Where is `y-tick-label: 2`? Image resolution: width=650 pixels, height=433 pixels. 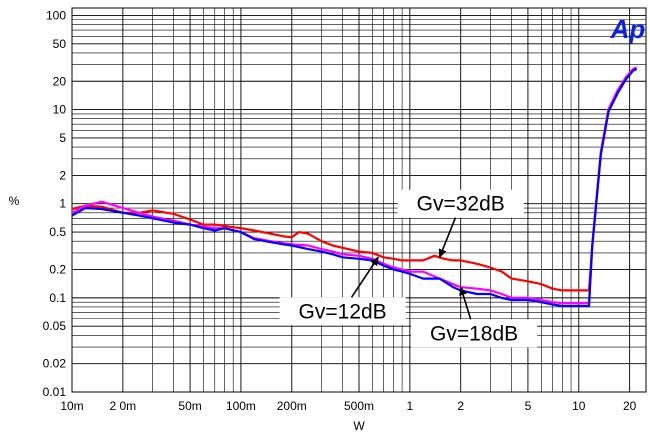 y-tick-label: 2 is located at coordinates (62, 175).